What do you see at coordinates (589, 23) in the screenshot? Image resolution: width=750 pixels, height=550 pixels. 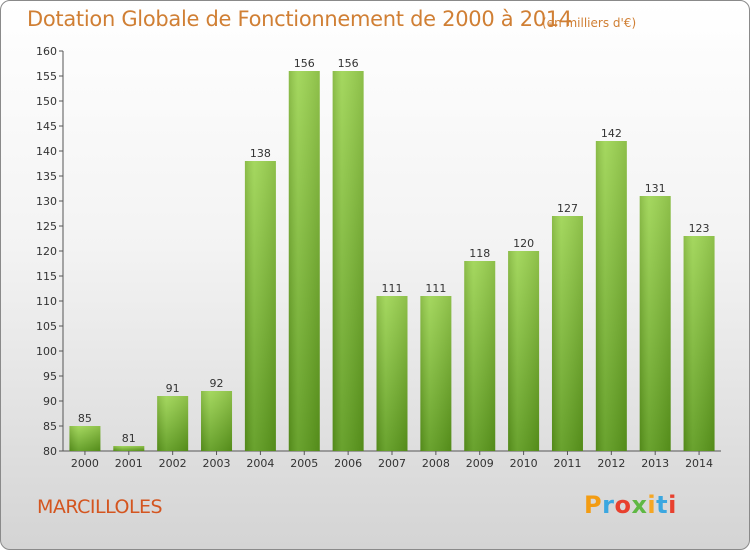 I see `chart-subtitle: (en milliers d'€)` at bounding box center [589, 23].